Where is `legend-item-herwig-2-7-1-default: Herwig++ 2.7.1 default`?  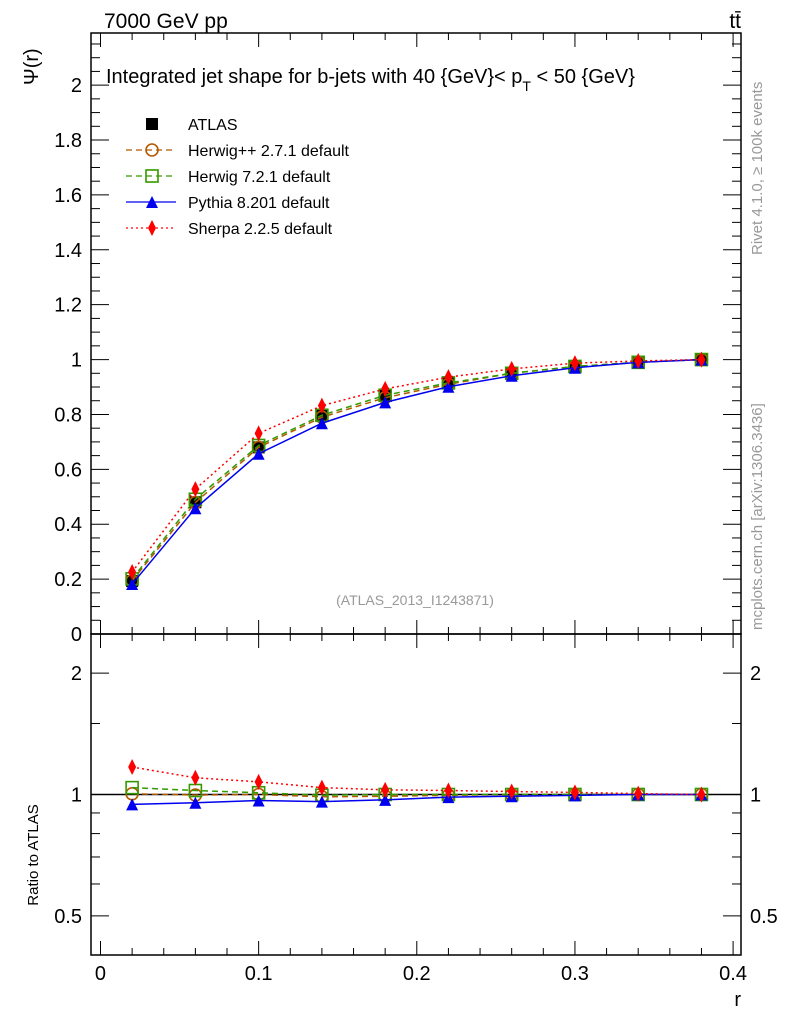 legend-item-herwig-2-7-1-default: Herwig++ 2.7.1 default is located at coordinates (238, 151).